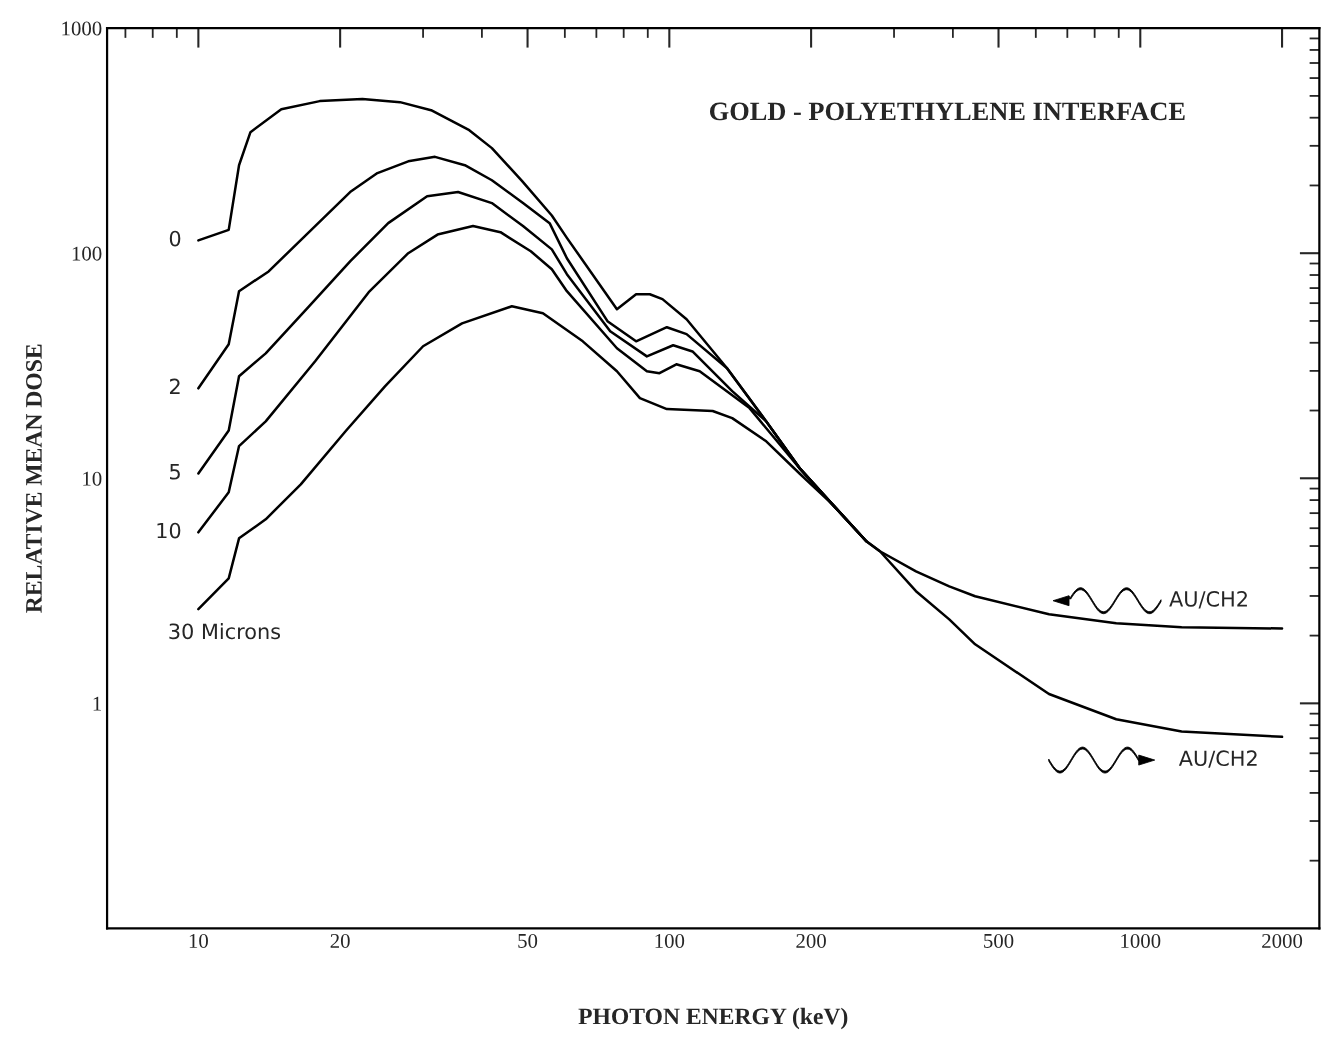 The image size is (1322, 1042). I want to click on y-tick-label: 100, so click(87, 253).